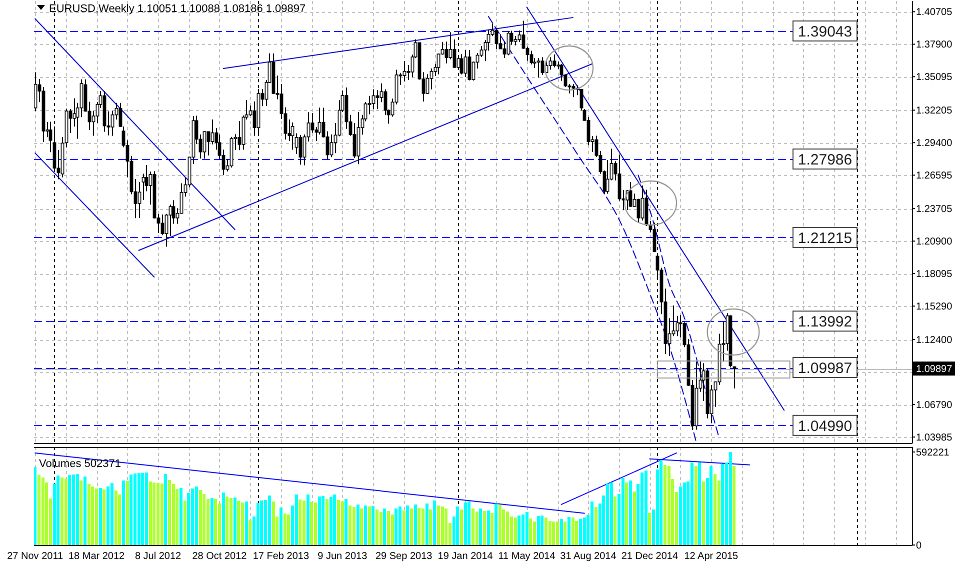  What do you see at coordinates (281, 556) in the screenshot?
I see `x-tick-label: 17 Feb 2013` at bounding box center [281, 556].